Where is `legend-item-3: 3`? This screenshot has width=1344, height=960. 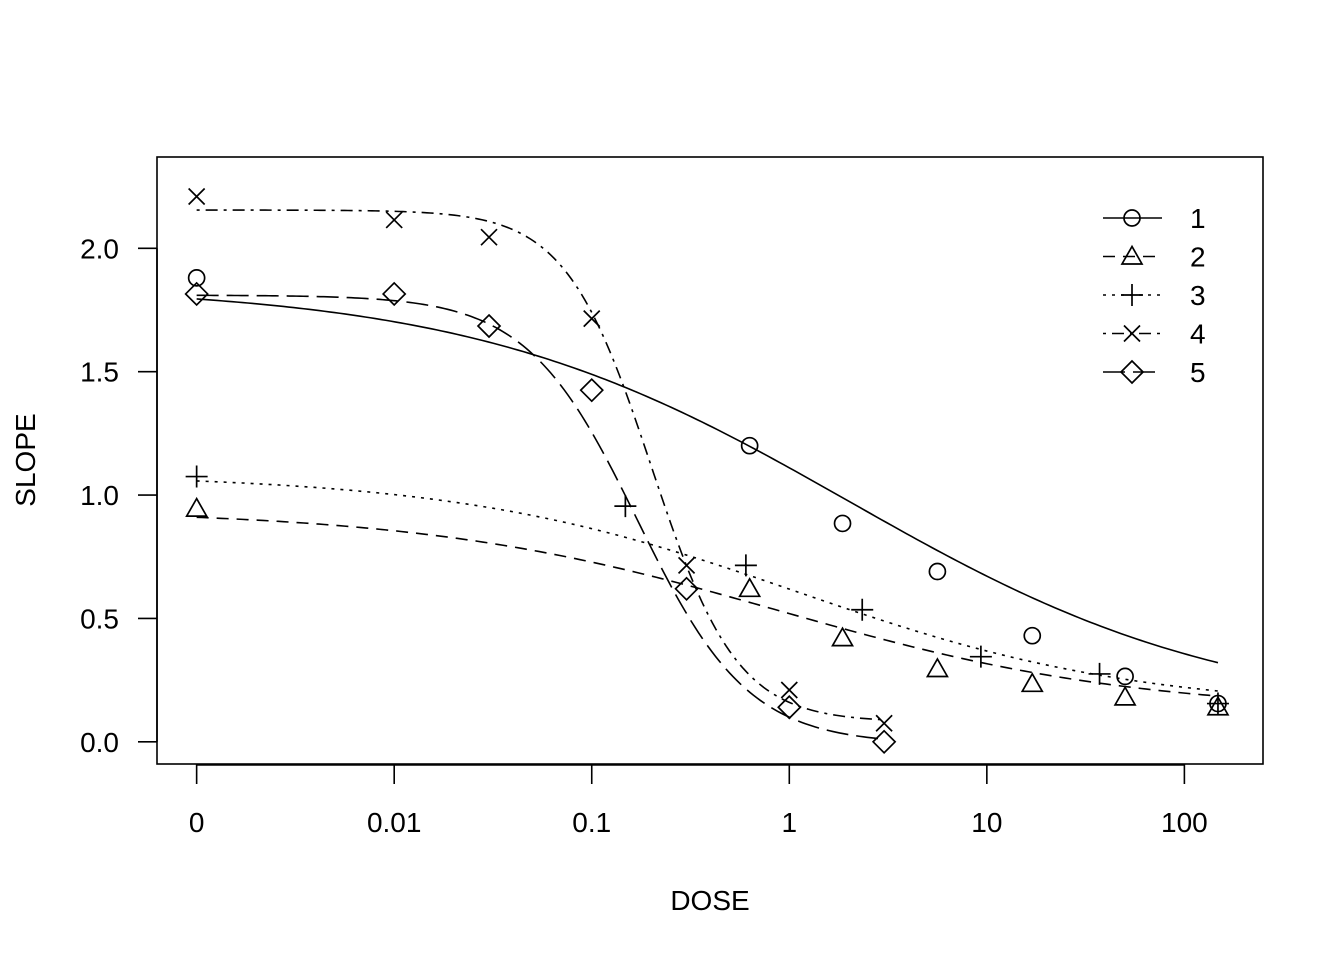 legend-item-3: 3 is located at coordinates (1154, 295).